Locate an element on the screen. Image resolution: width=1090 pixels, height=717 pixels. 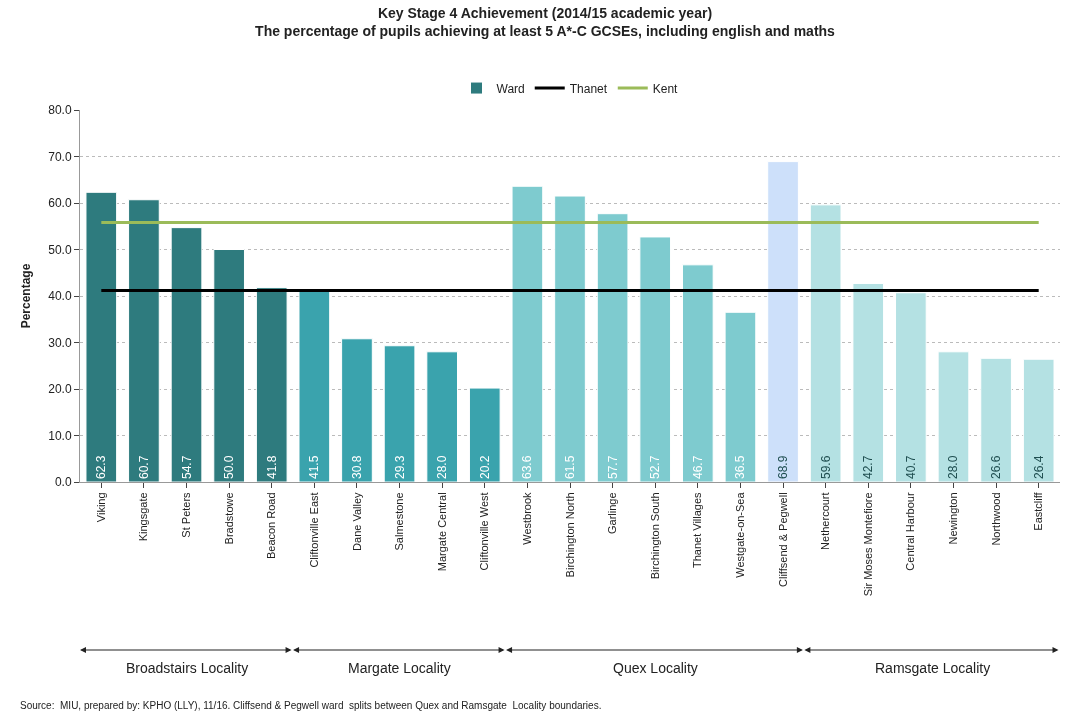
y-axis-title: Percentage is located at coordinates (25, 296).